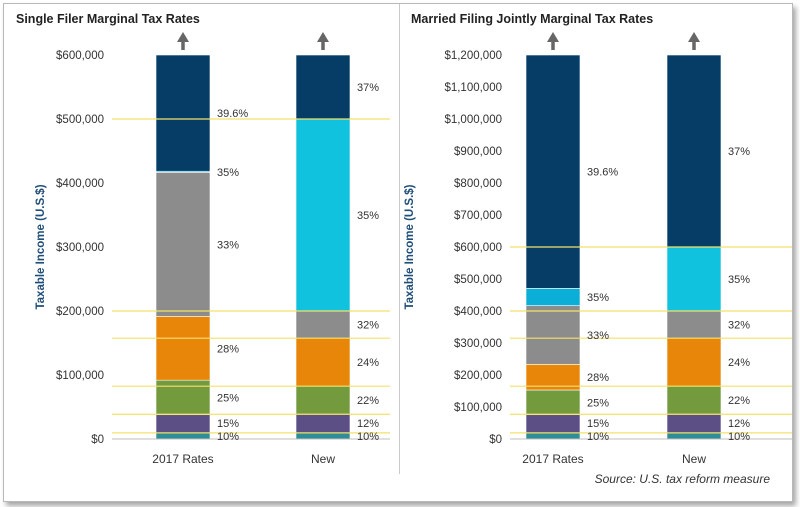  I want to click on joint-segment-label: 33%, so click(598, 336).